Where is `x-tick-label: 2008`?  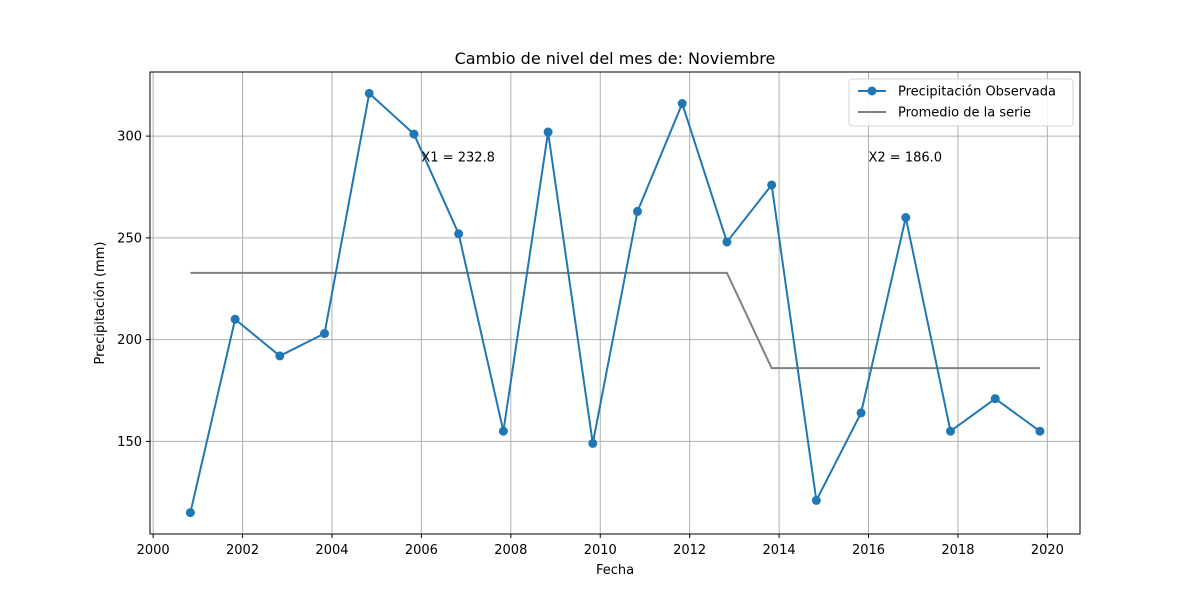
x-tick-label: 2008 is located at coordinates (510, 550).